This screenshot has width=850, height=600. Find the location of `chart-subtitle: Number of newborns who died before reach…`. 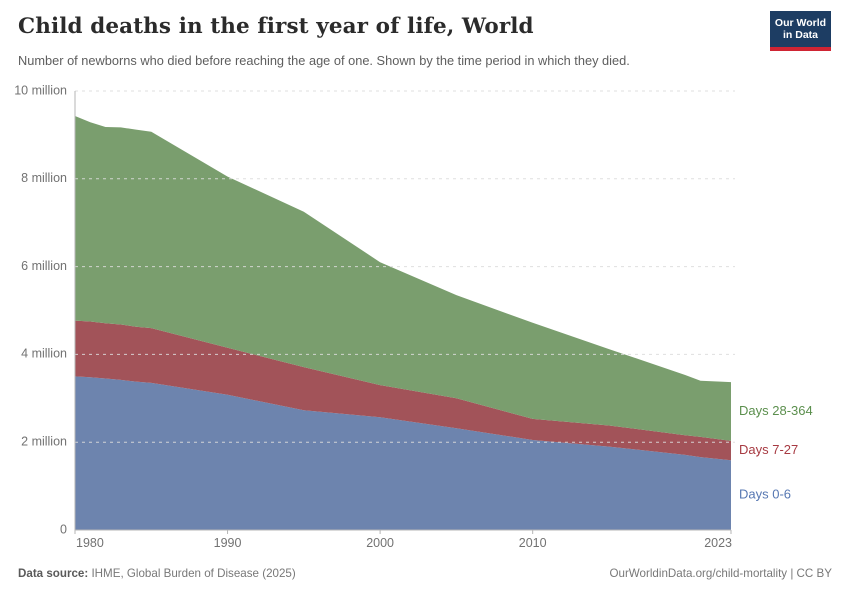

chart-subtitle: Number of newborns who died before reach… is located at coordinates (324, 60).